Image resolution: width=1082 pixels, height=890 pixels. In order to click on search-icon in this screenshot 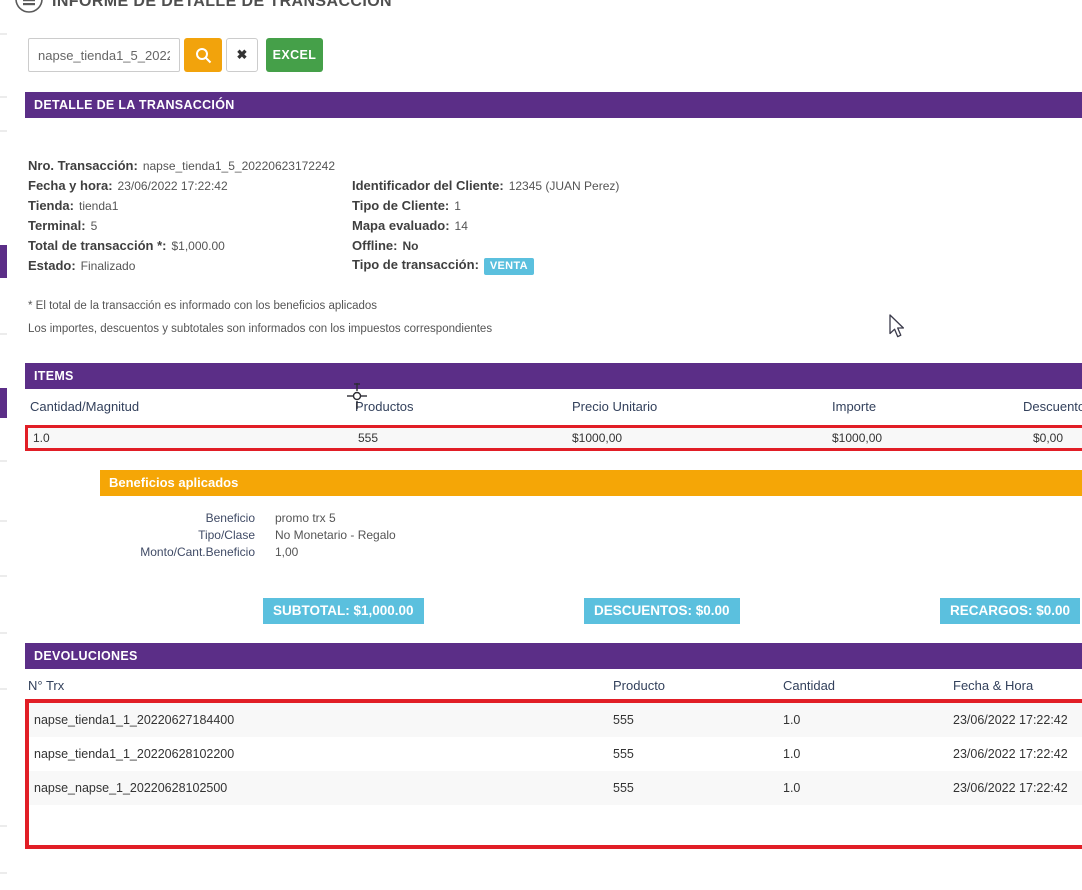, I will do `click(203, 55)`.